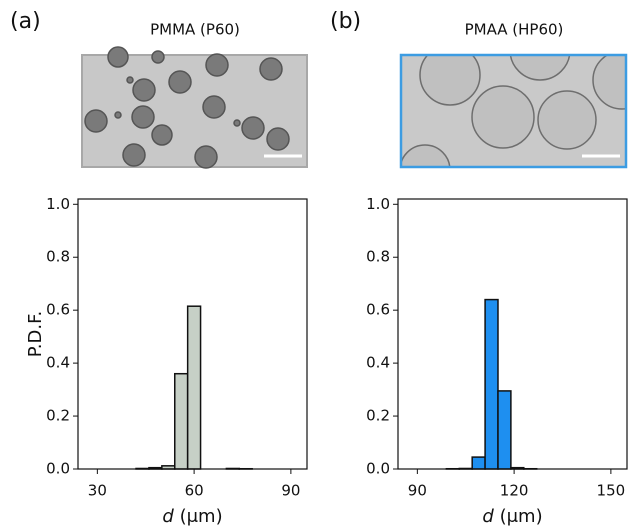  Describe the element at coordinates (194, 491) in the screenshot. I see `x-tick-label: 60` at that location.